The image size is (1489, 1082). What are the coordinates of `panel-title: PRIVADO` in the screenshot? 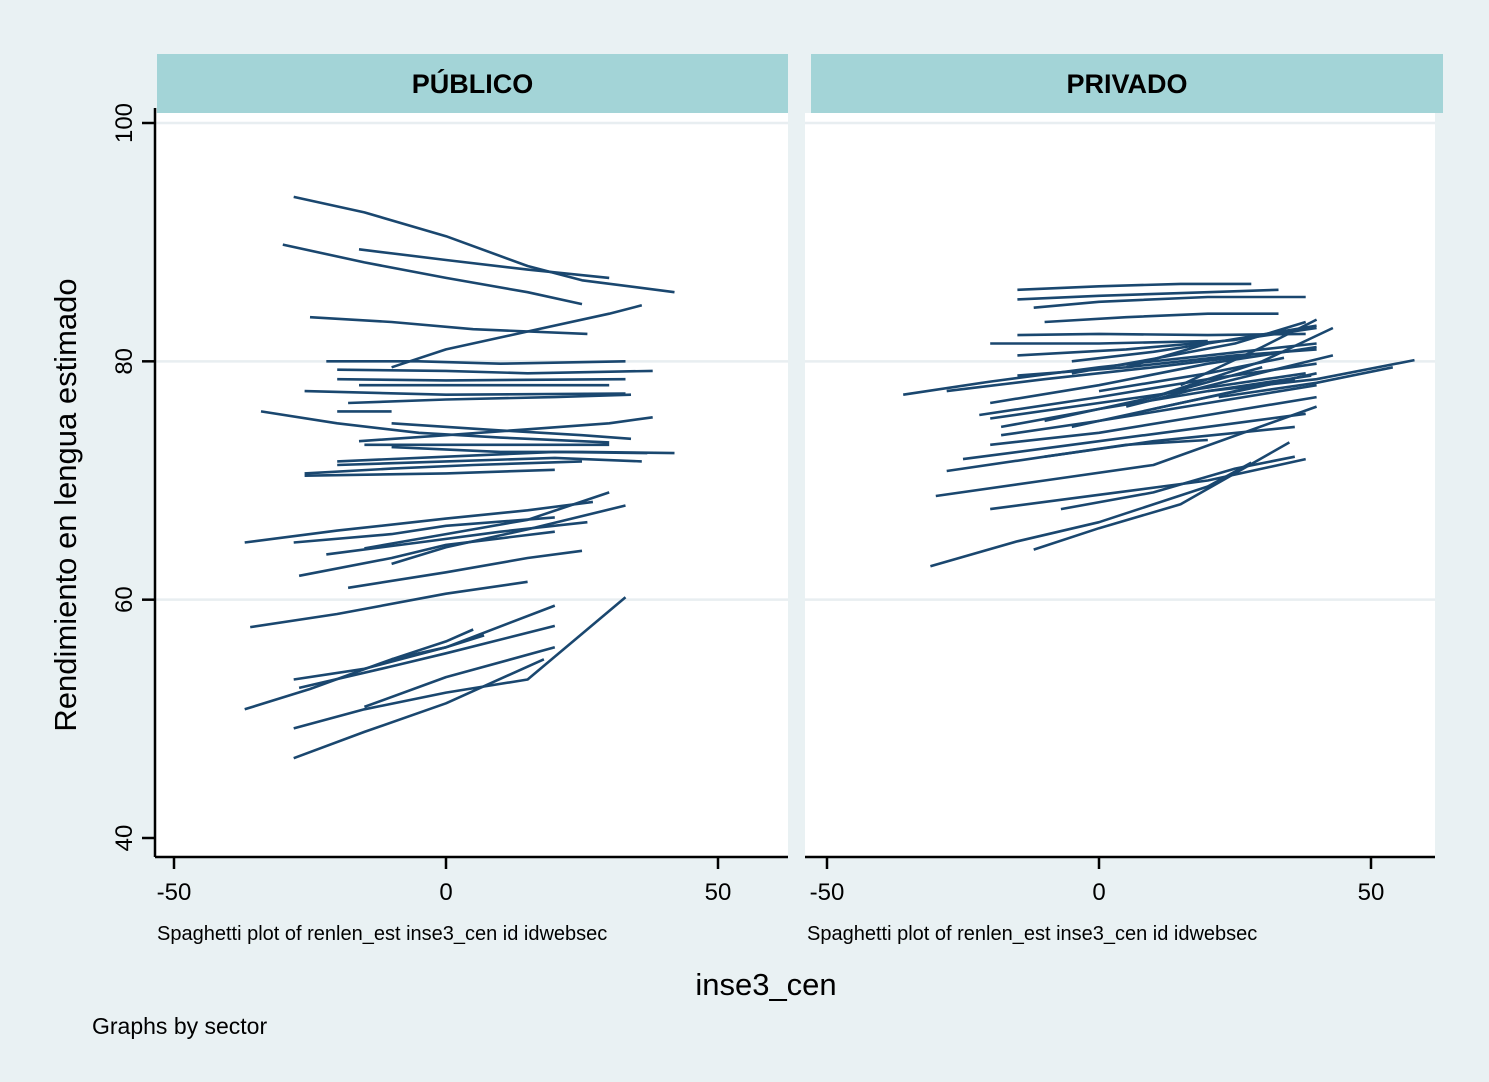 It's located at (1126, 84).